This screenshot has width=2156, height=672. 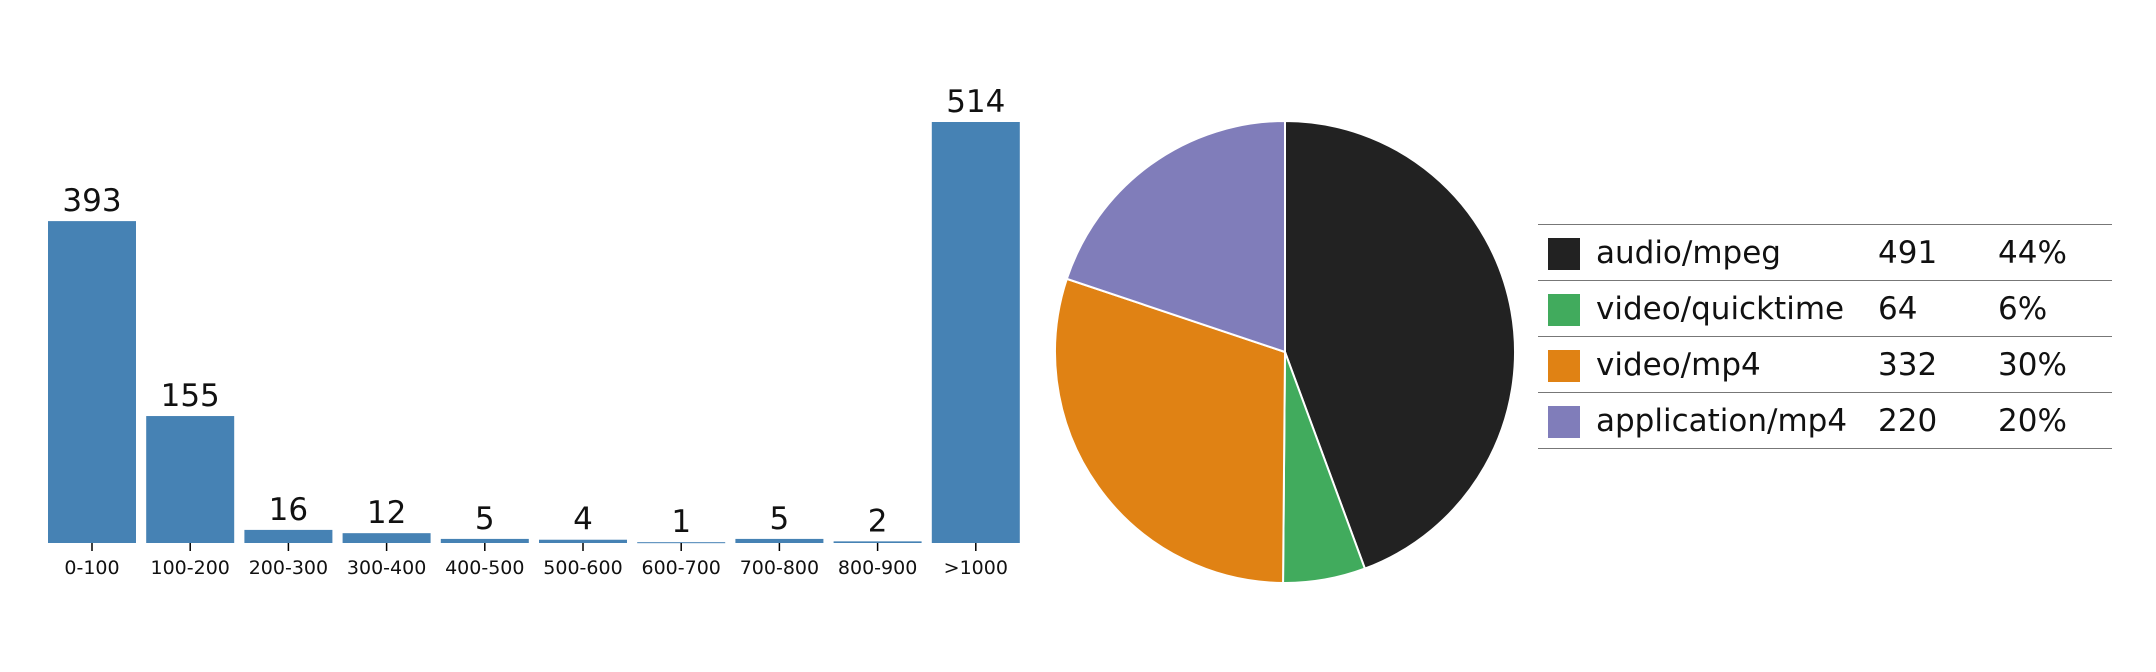 What do you see at coordinates (877, 568) in the screenshot?
I see `x-tick-label: 800-900` at bounding box center [877, 568].